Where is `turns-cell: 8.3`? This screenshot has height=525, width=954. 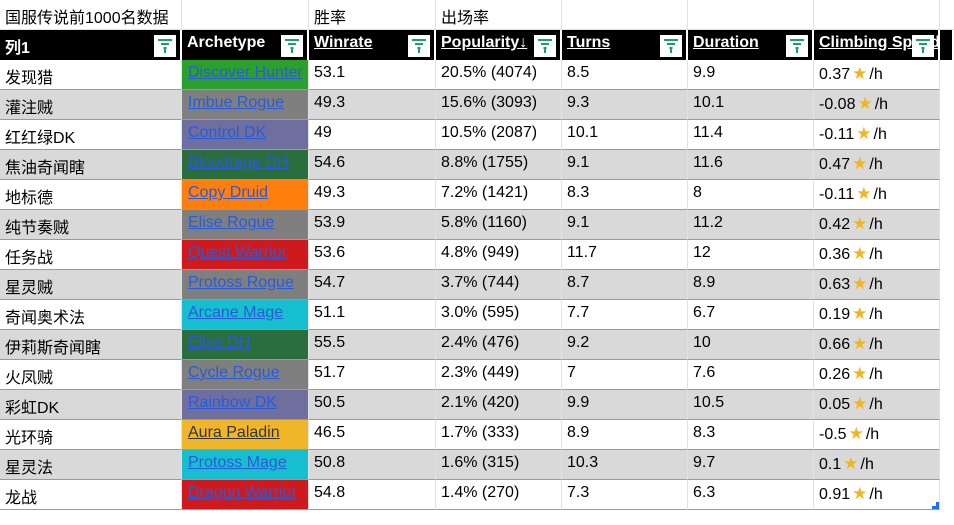 turns-cell: 8.3 is located at coordinates (625, 195).